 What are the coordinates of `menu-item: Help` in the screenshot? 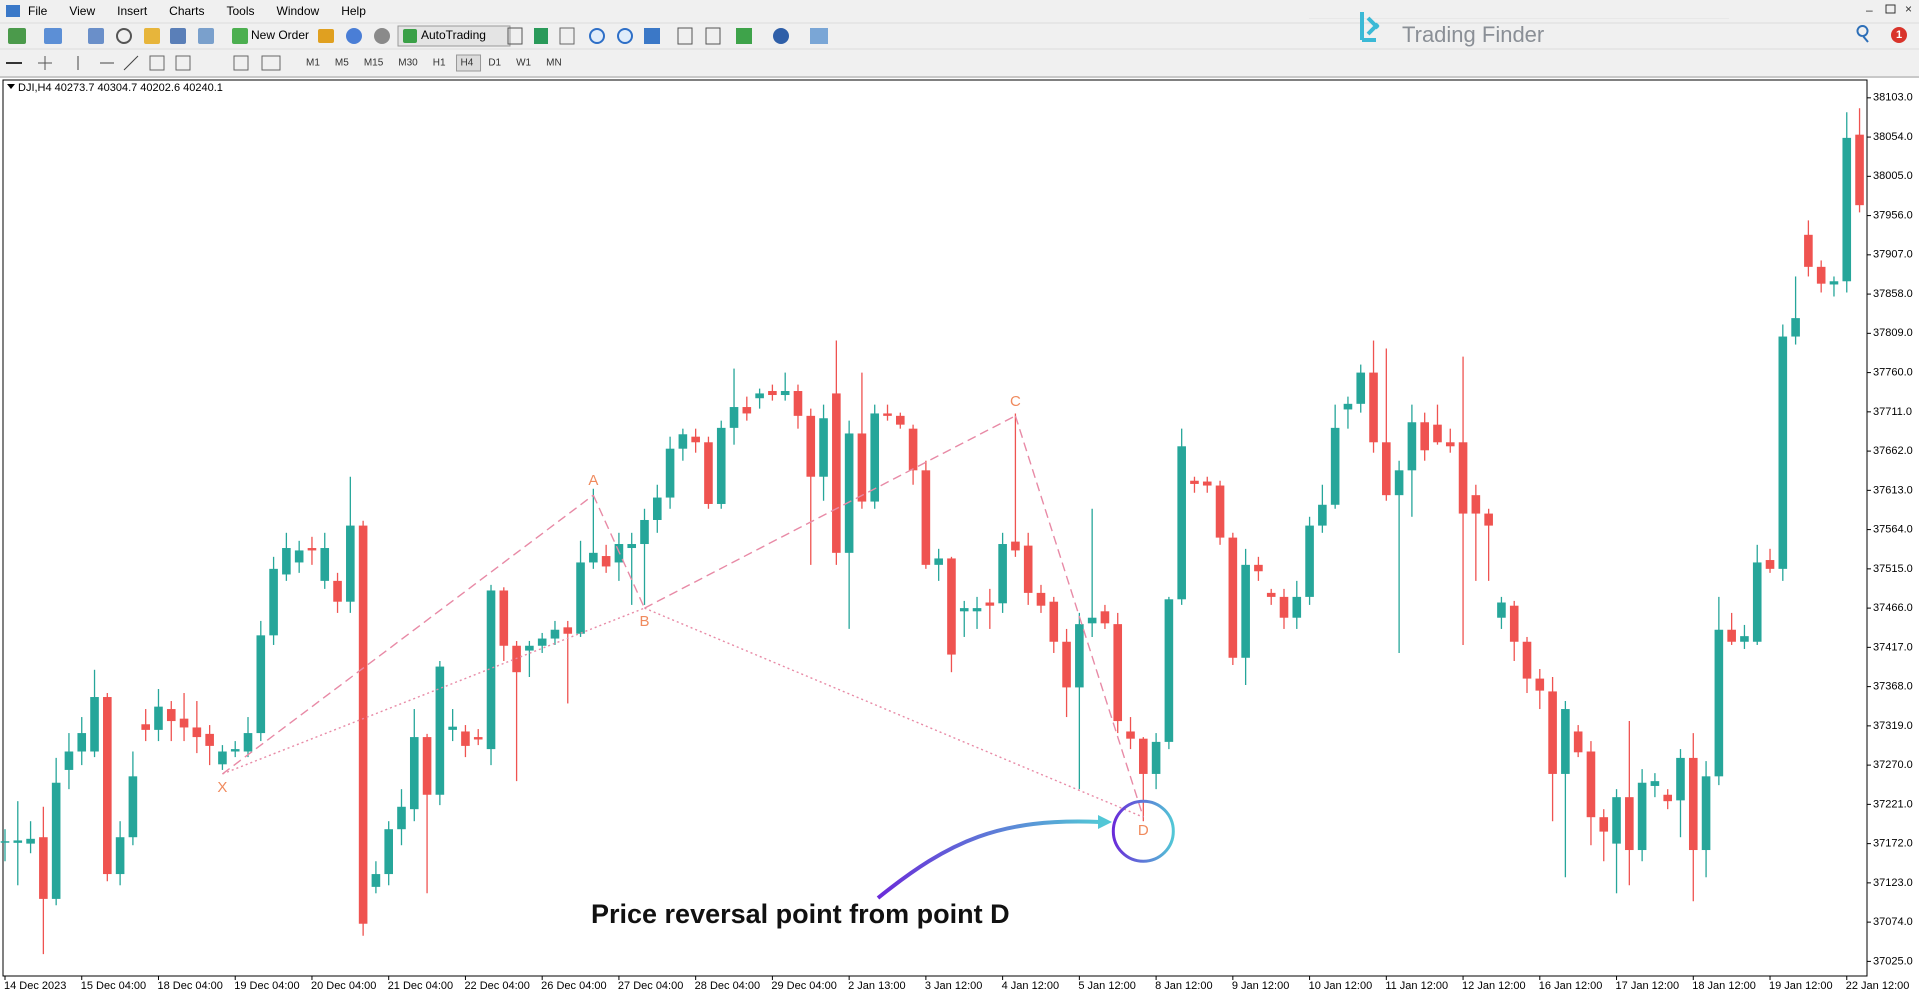 It's located at (353, 11).